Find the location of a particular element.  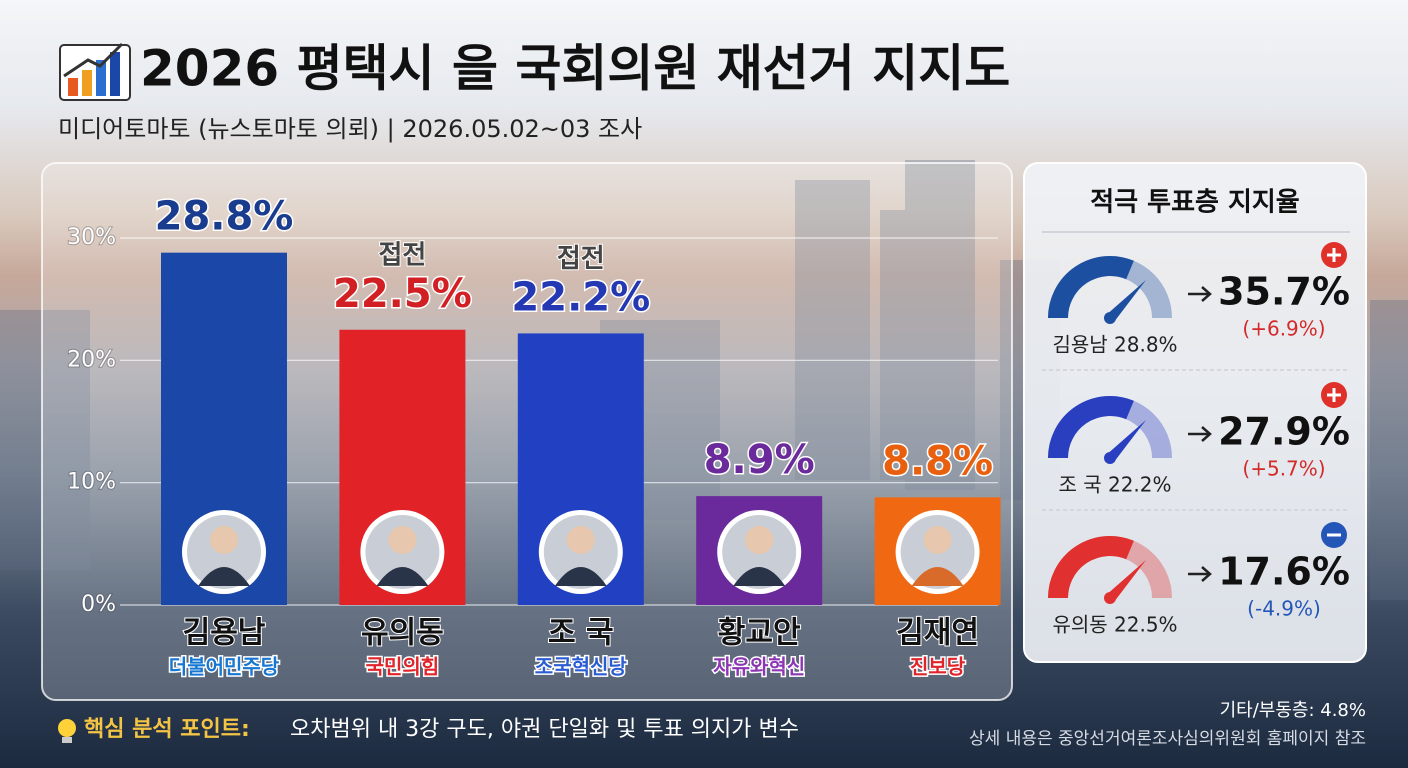

change-label: (-4.9%) is located at coordinates (1284, 609).